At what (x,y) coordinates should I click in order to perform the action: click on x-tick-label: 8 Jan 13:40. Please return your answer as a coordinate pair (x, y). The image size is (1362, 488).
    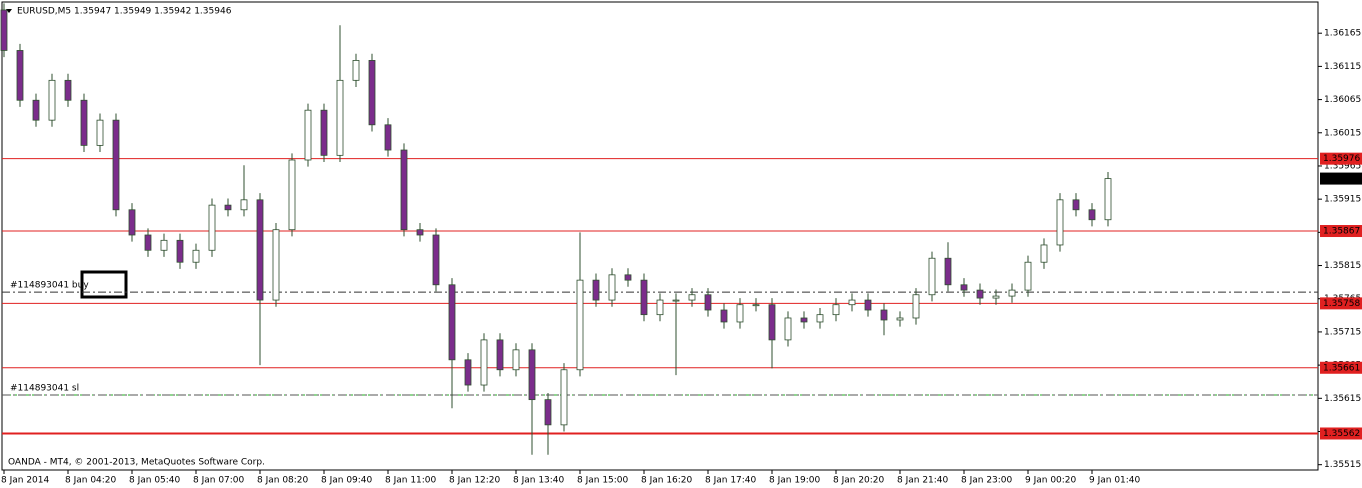
    Looking at the image, I should click on (539, 481).